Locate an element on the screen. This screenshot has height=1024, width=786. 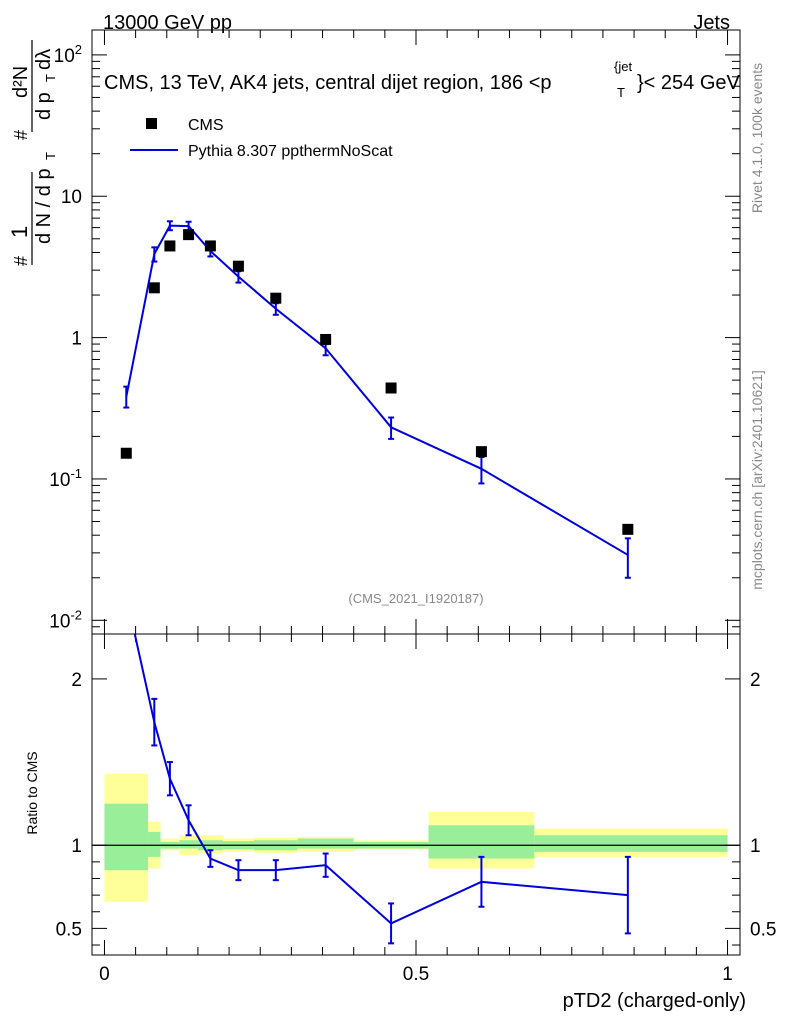
ylabel-hash-mid: # is located at coordinates (21, 135).